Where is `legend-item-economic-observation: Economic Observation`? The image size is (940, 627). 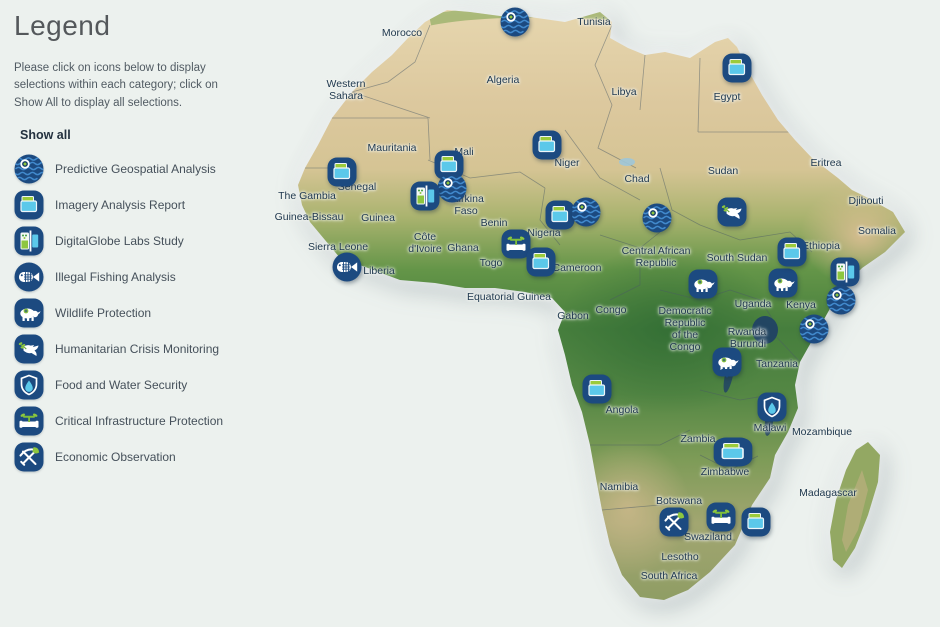 legend-item-economic-observation: Economic Observation is located at coordinates (130, 457).